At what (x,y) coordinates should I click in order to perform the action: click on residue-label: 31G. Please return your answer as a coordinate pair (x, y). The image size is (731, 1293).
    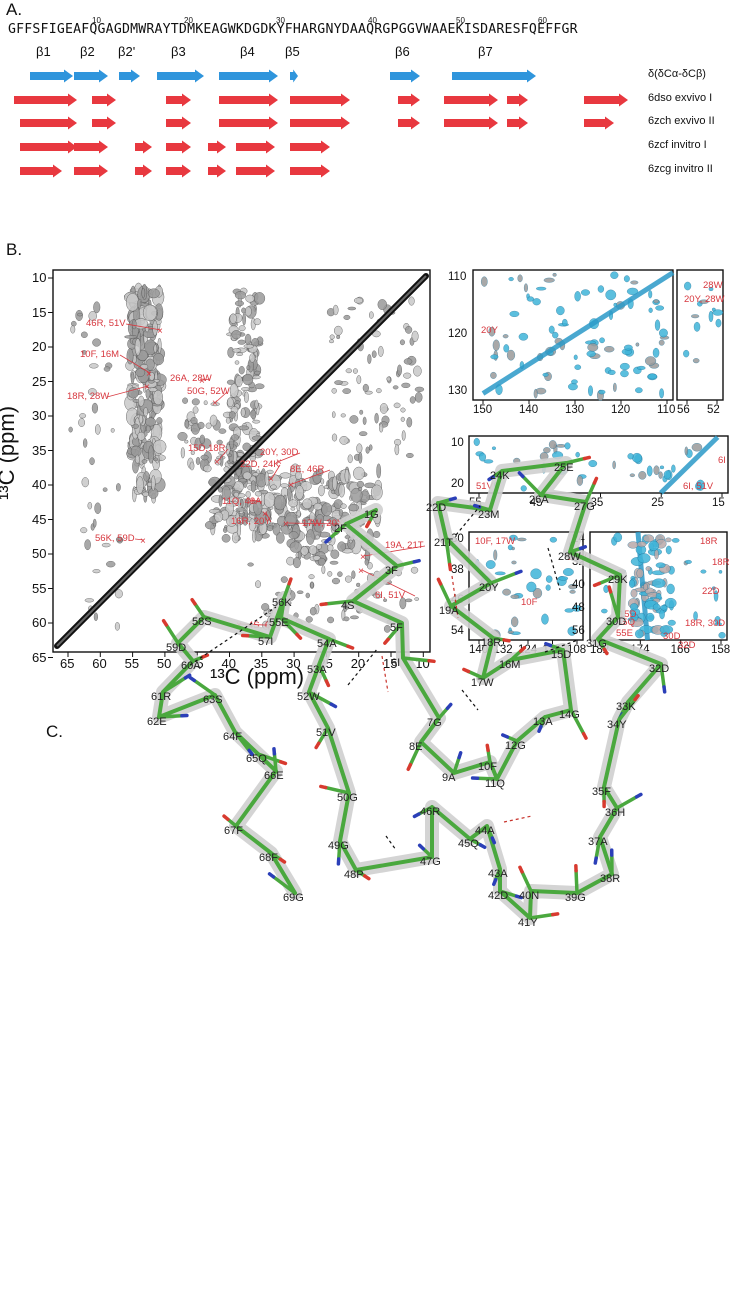
    Looking at the image, I should click on (596, 644).